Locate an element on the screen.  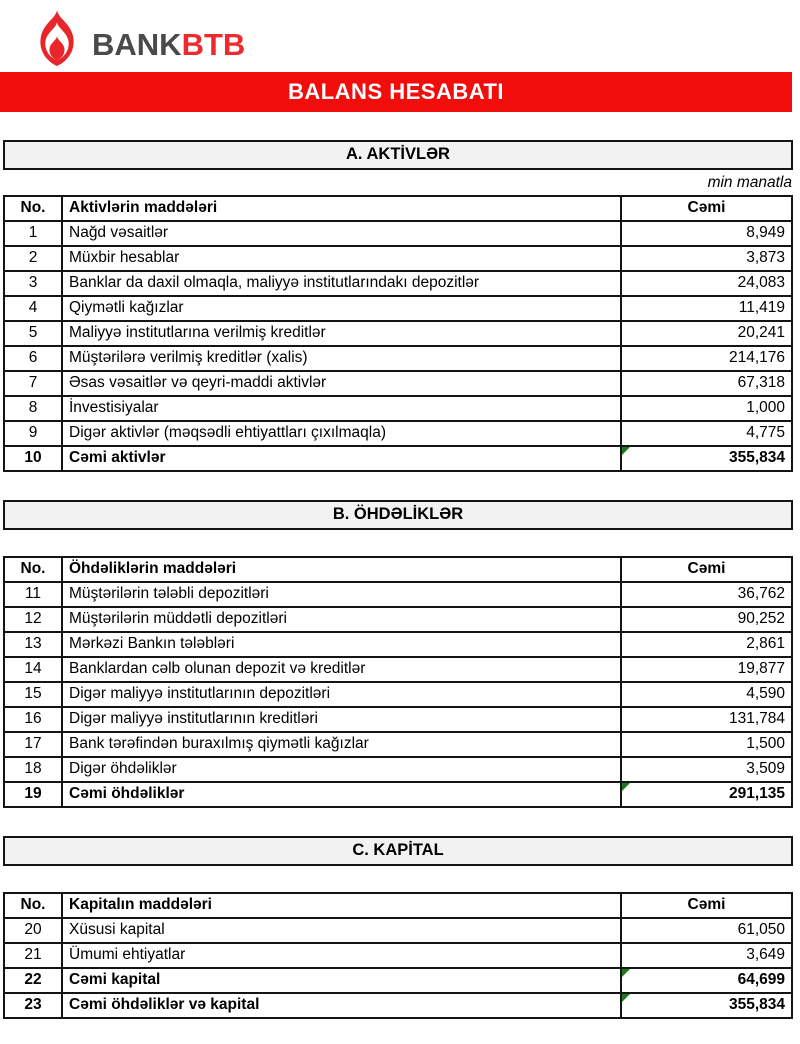
row-value: 2,861 is located at coordinates (706, 644).